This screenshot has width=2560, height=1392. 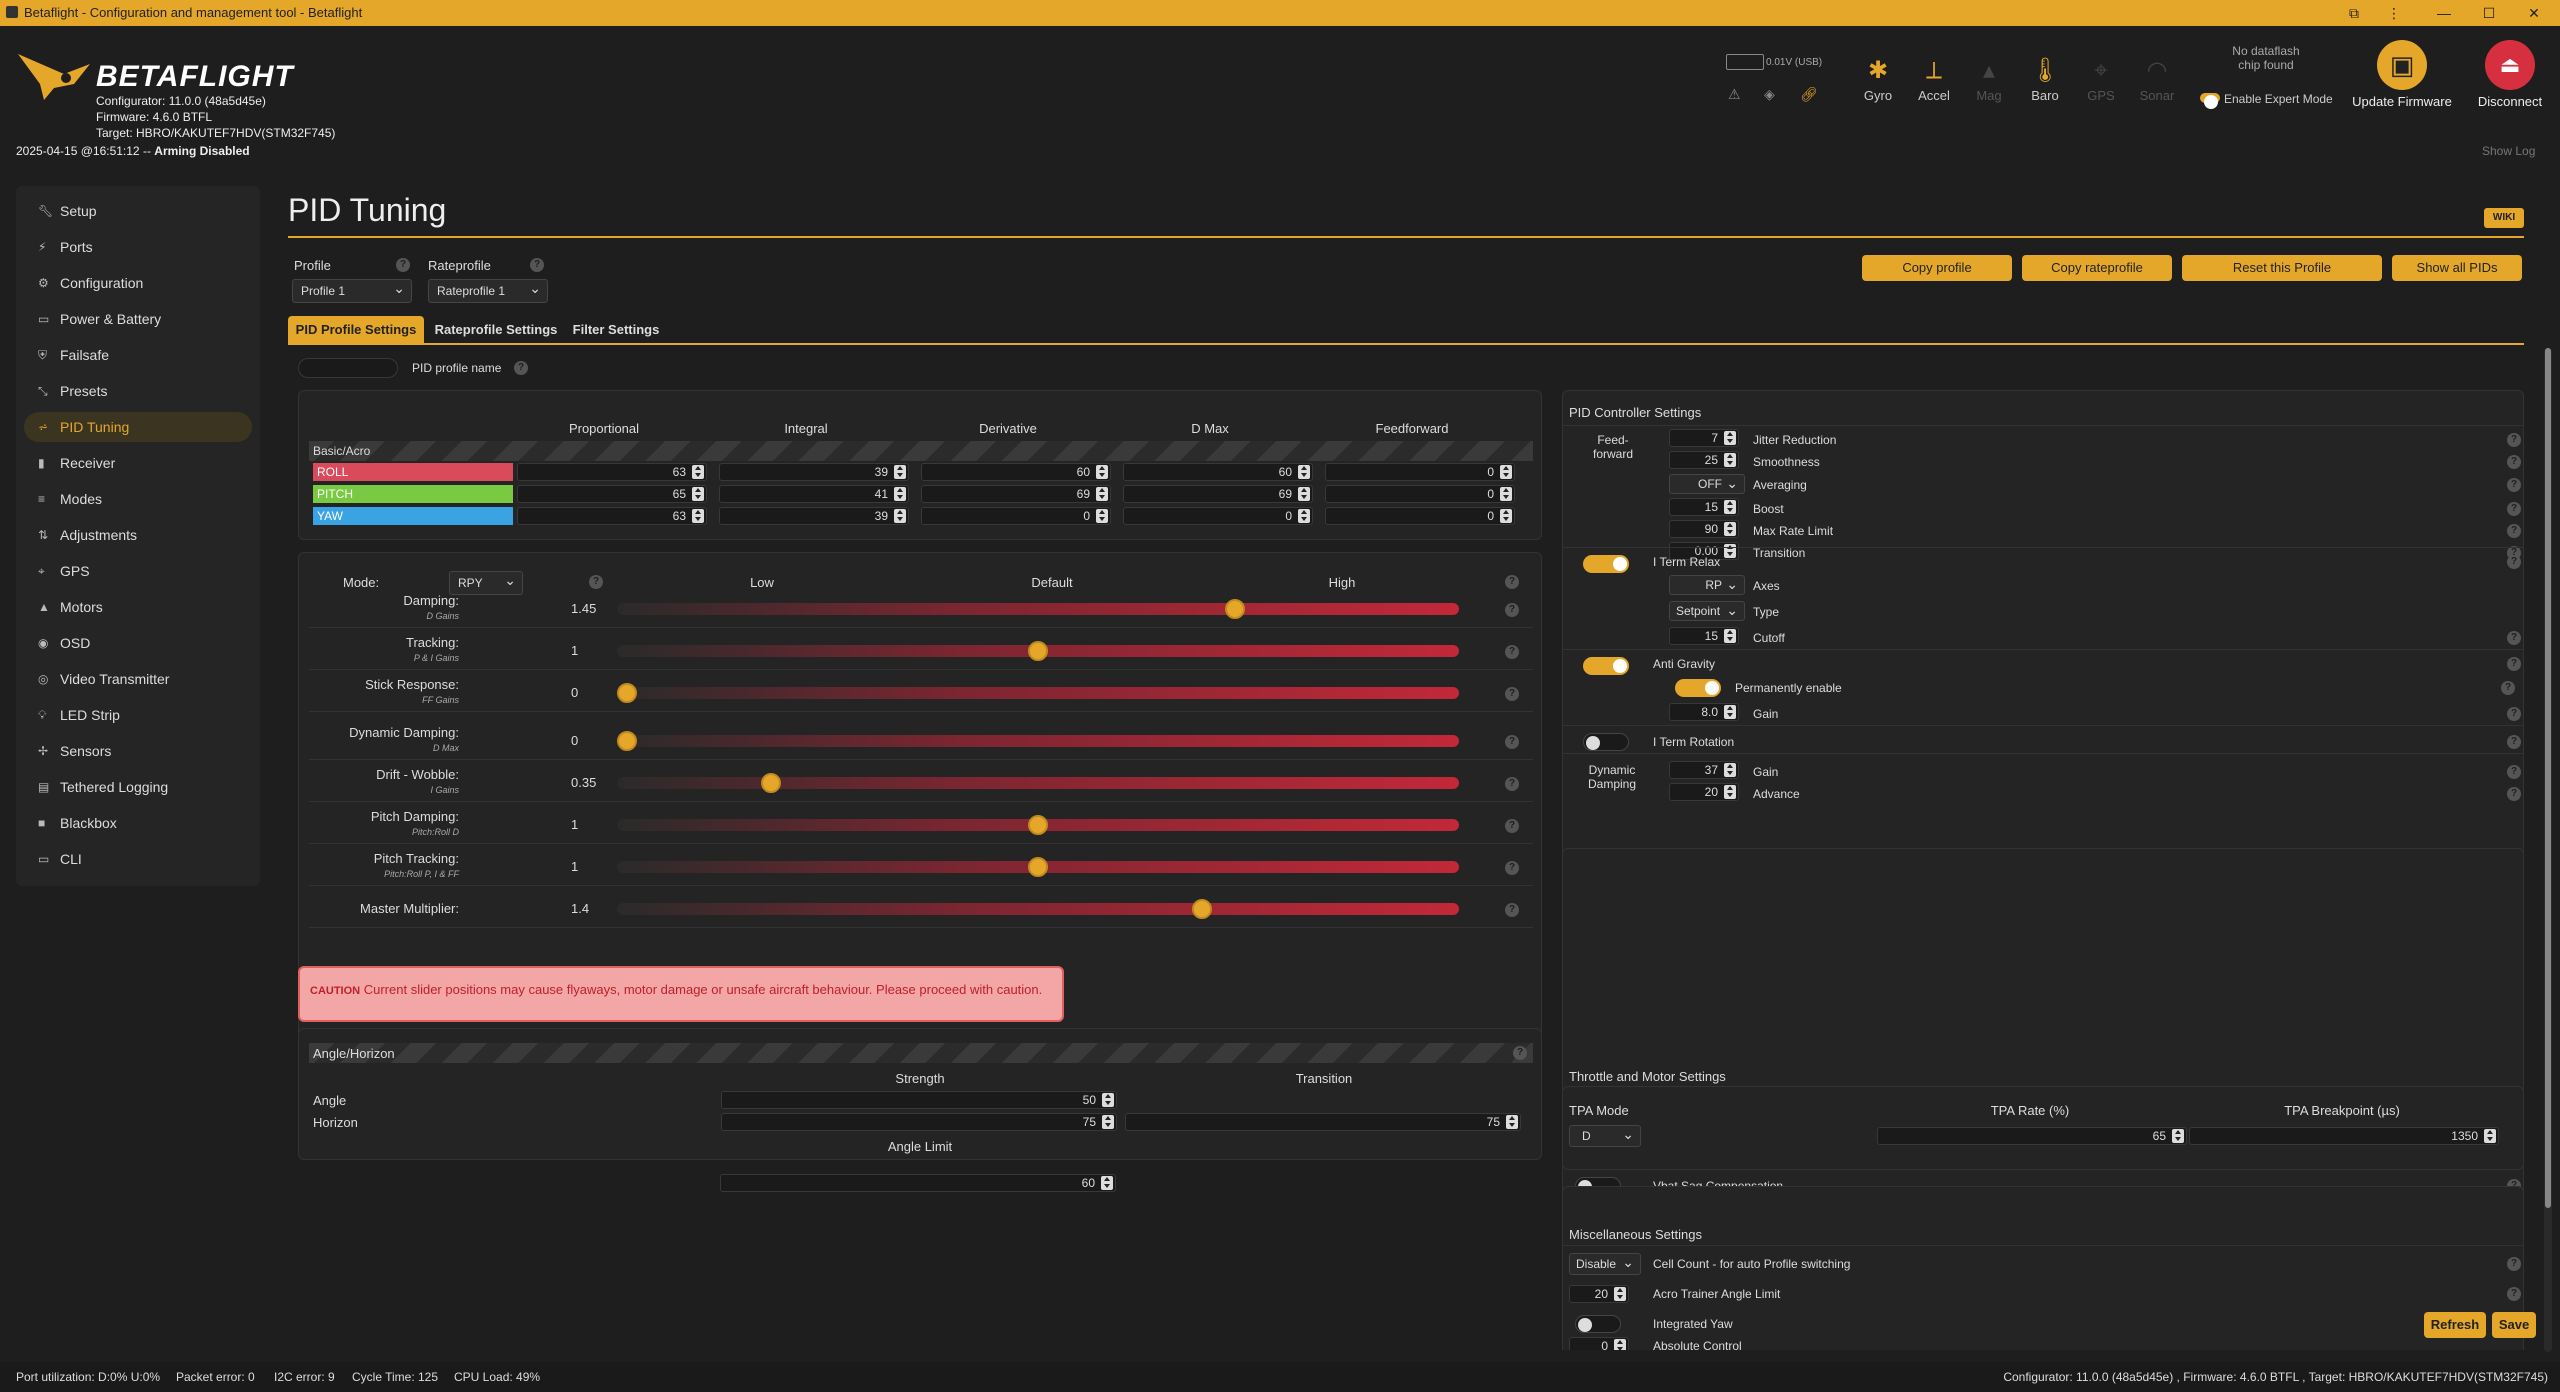 I want to click on pid-input: 0, so click(x=1420, y=494).